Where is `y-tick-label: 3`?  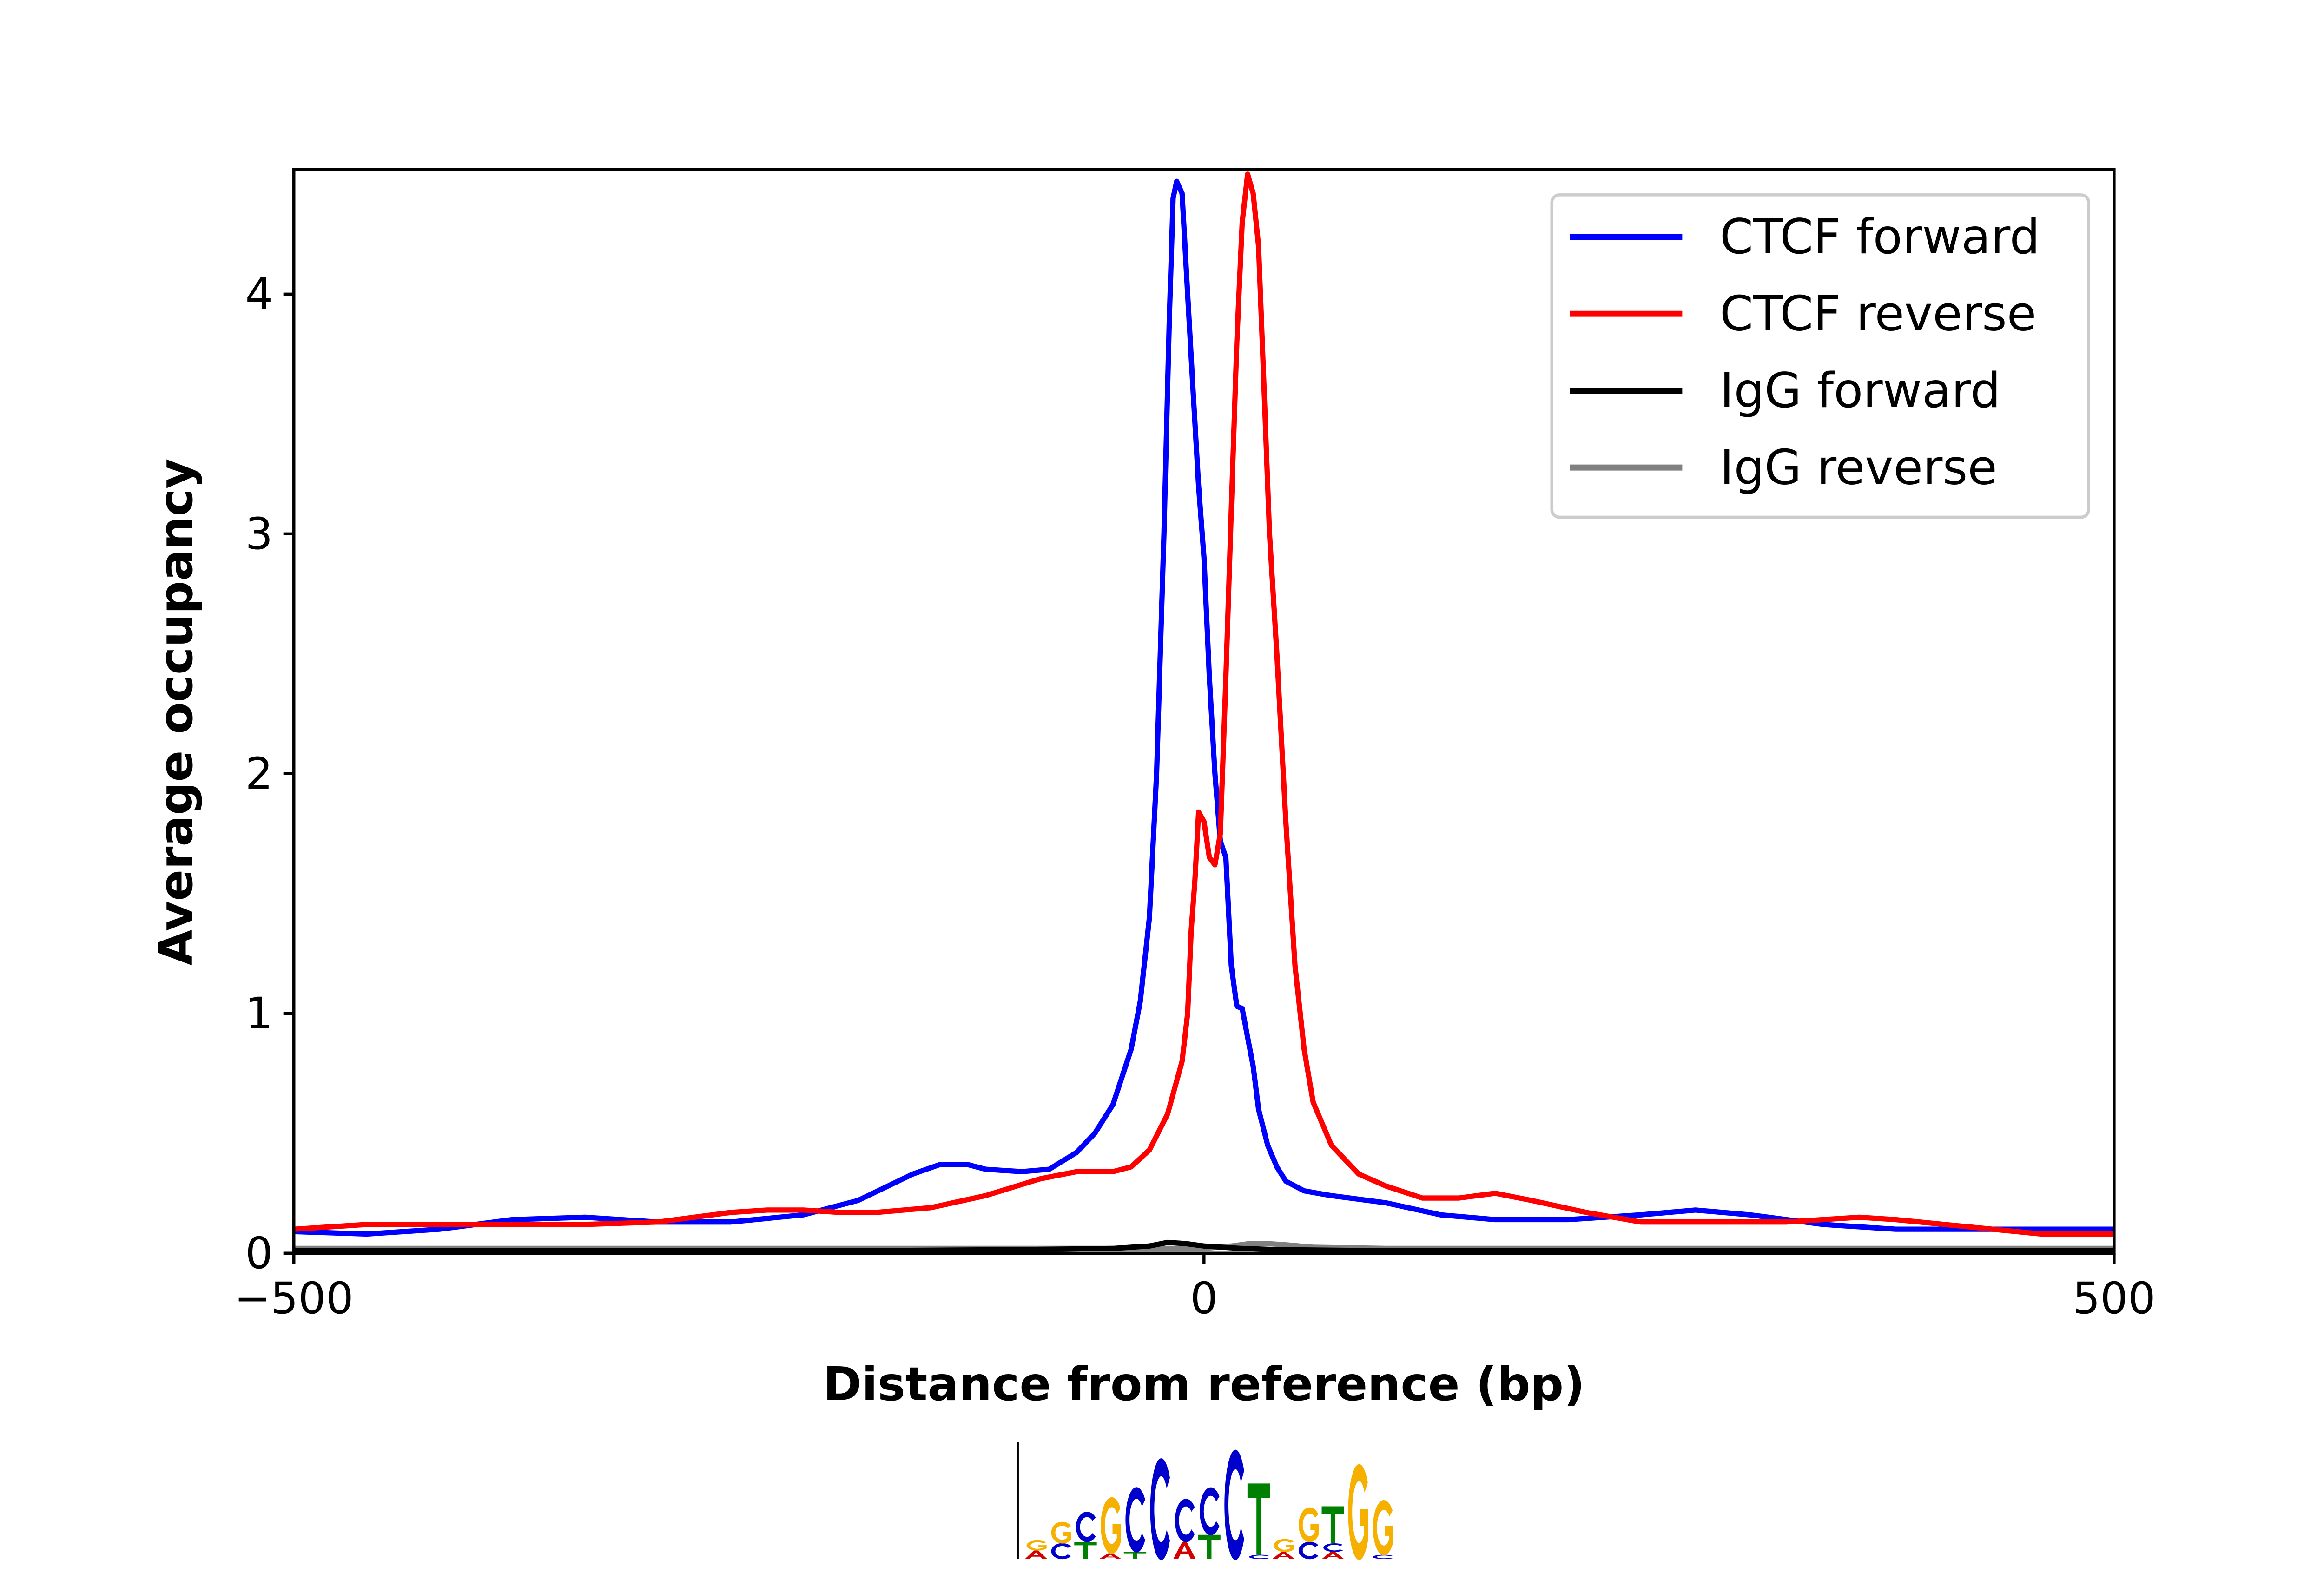 y-tick-label: 3 is located at coordinates (259, 534).